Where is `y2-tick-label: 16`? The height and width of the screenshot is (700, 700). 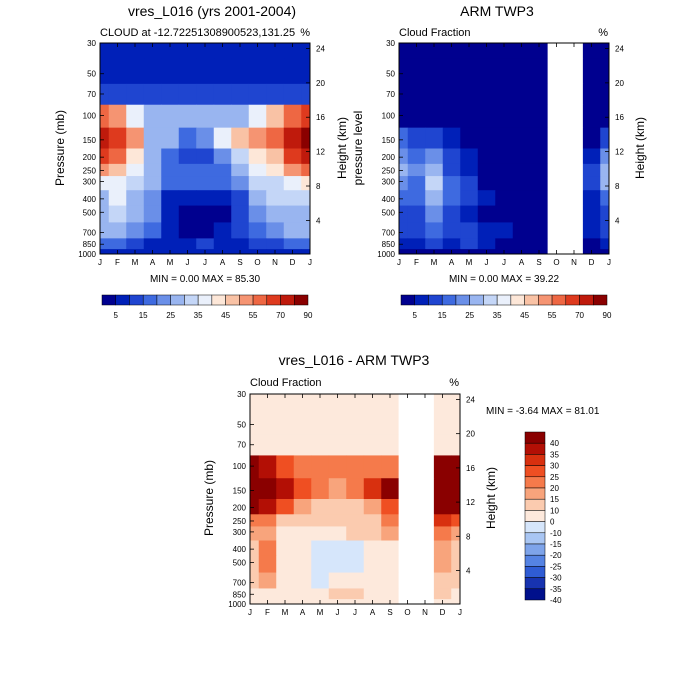 y2-tick-label: 16 is located at coordinates (619, 117).